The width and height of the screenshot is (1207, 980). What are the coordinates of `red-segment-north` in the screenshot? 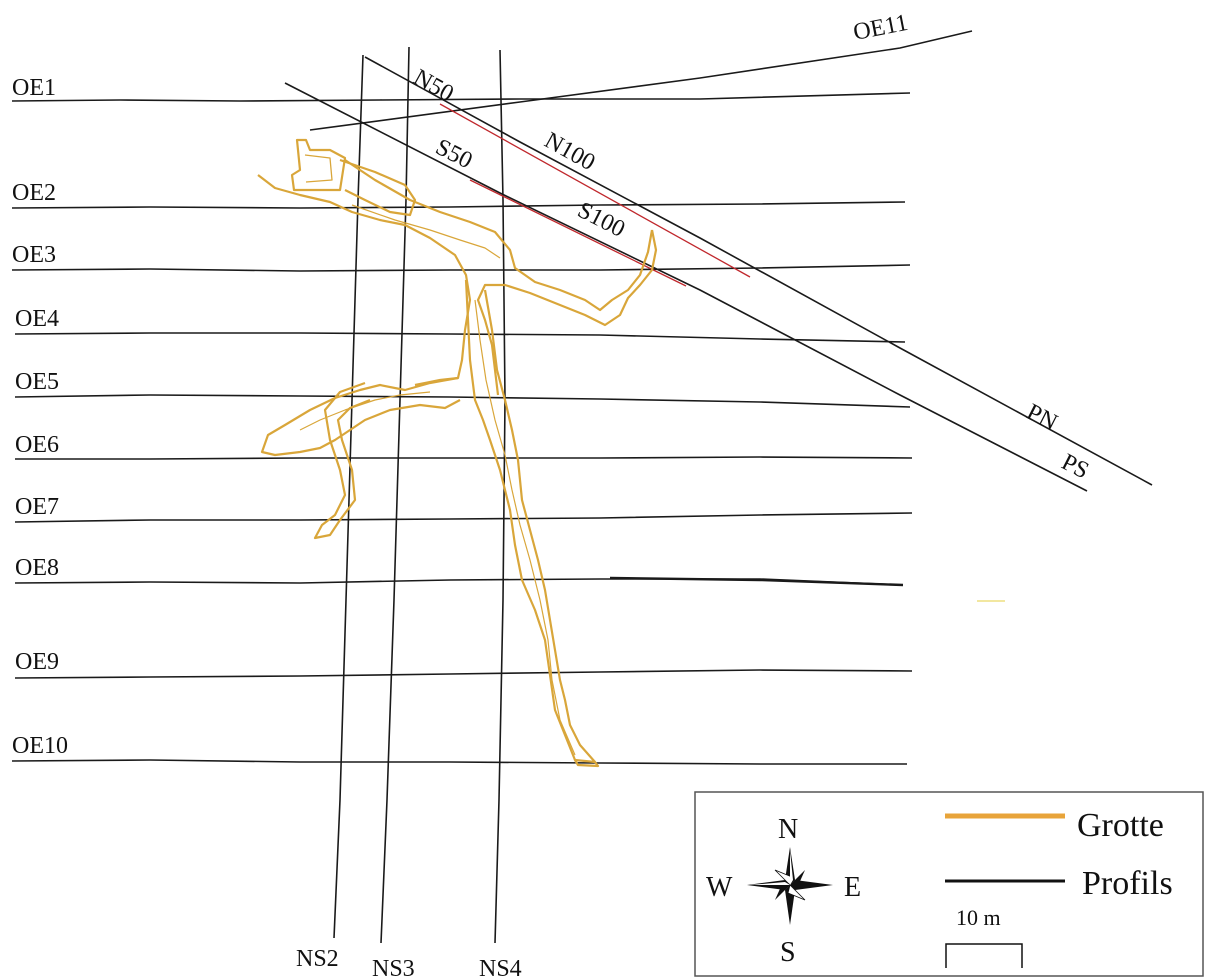 It's located at (595, 190).